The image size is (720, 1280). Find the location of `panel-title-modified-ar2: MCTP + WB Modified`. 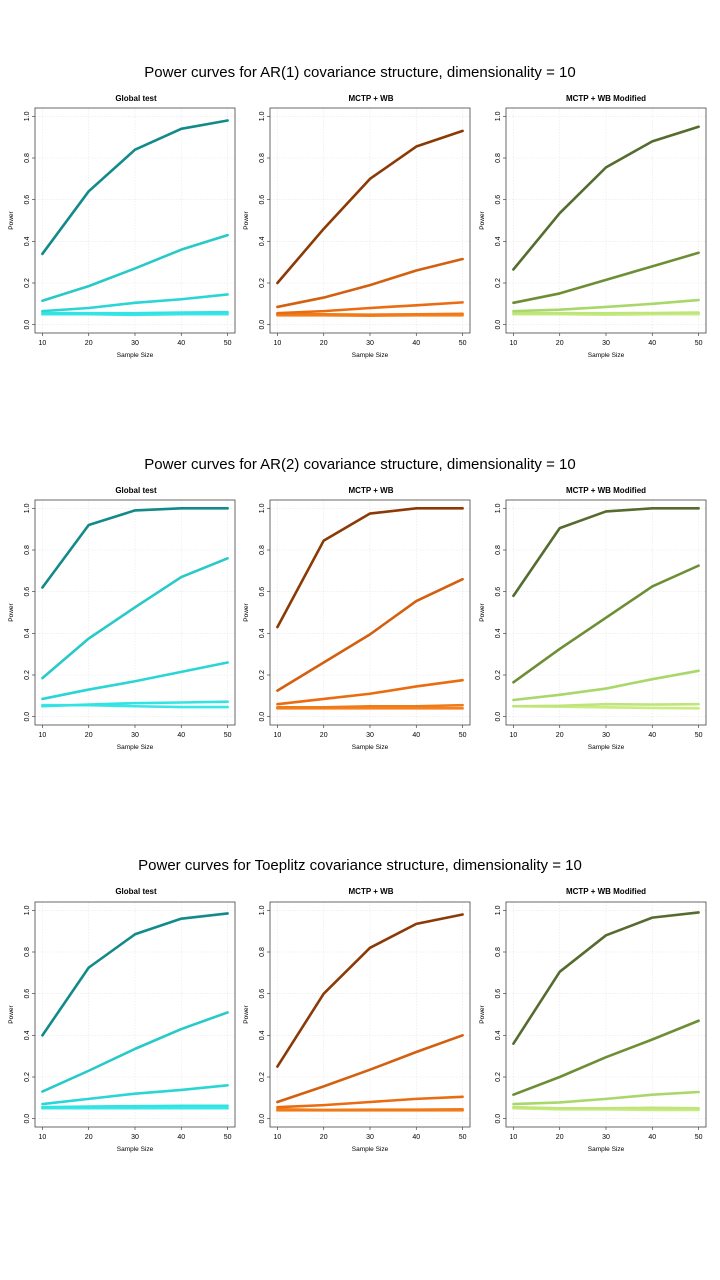

panel-title-modified-ar2: MCTP + WB Modified is located at coordinates (606, 490).